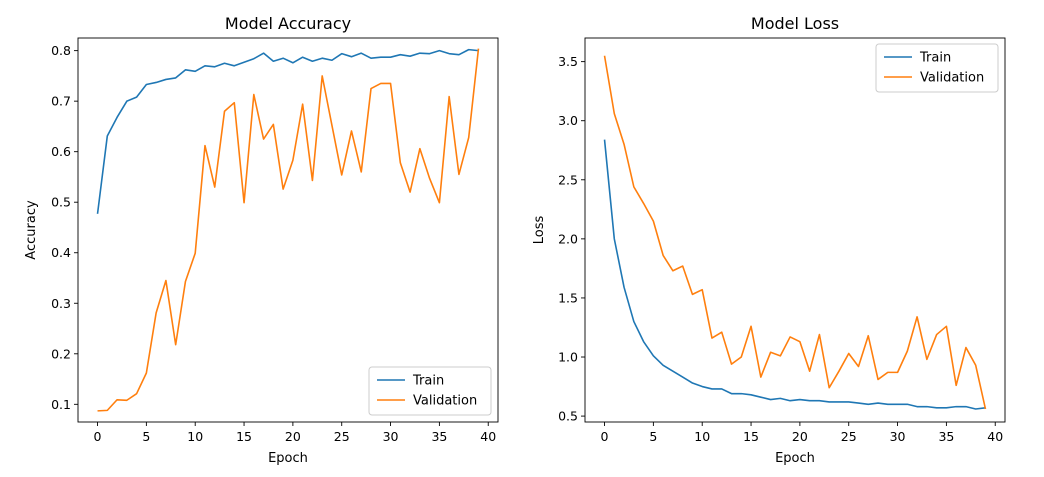 The width and height of the screenshot is (1044, 477). Describe the element at coordinates (61, 353) in the screenshot. I see `y-tick-label: 0.2` at that location.